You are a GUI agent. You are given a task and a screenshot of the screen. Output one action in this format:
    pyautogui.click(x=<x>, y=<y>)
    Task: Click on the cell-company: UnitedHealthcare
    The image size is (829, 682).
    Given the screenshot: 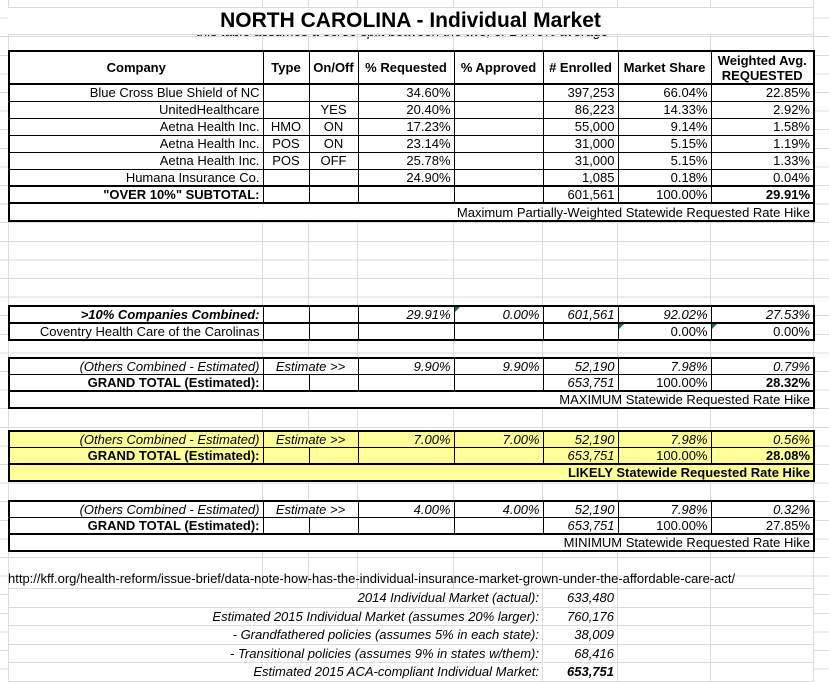 What is the action you would take?
    pyautogui.click(x=136, y=109)
    